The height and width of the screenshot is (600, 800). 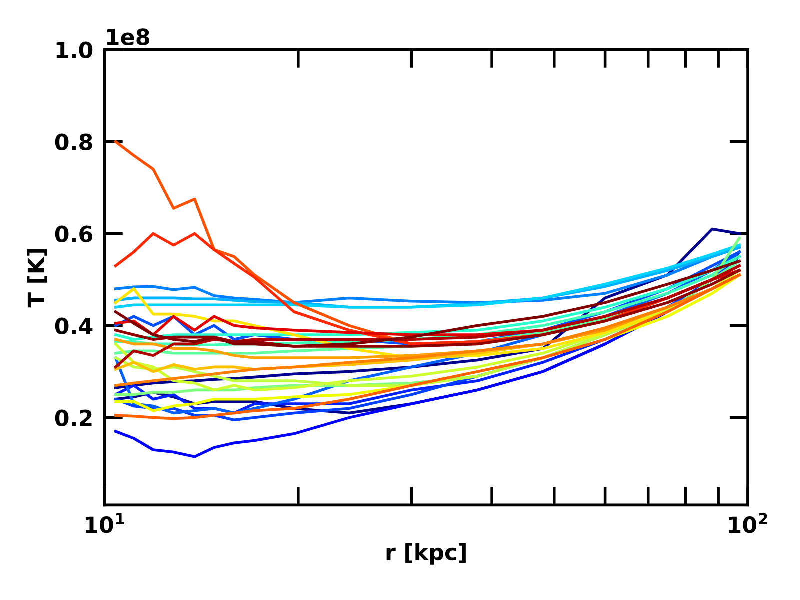 I want to click on x-tick-label: 10$^{2}$, so click(x=748, y=523).